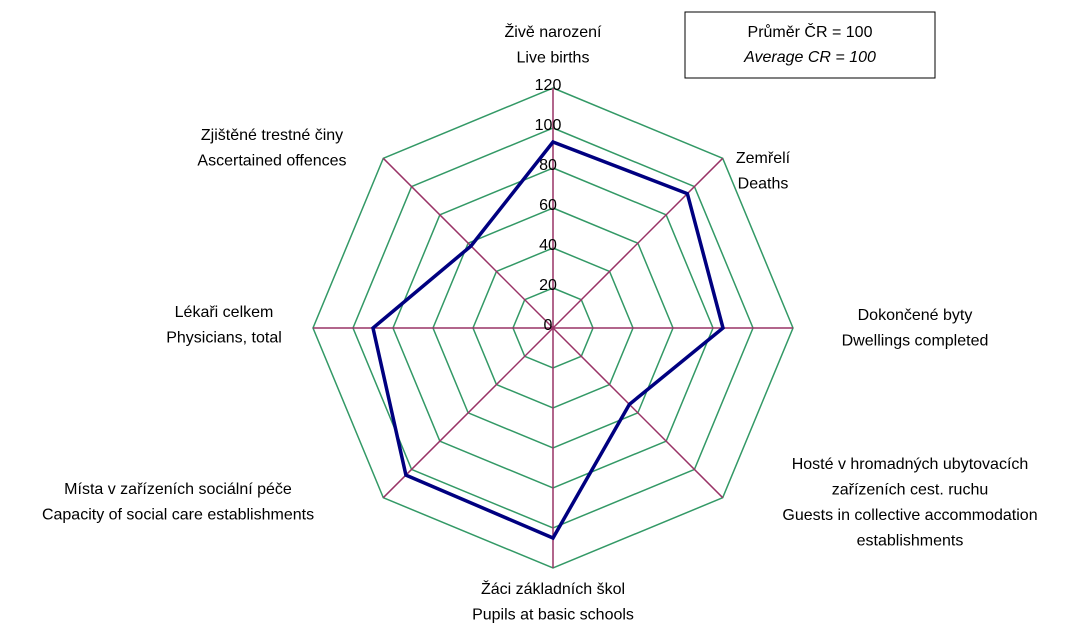  Describe the element at coordinates (553, 31) in the screenshot. I see `category-label: Živě narození` at that location.